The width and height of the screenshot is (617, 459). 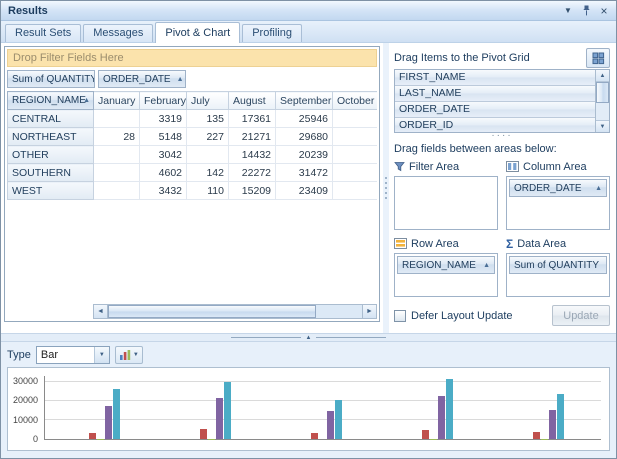 What do you see at coordinates (495, 125) in the screenshot?
I see `field-list-item-order-id: ORDER_ID` at bounding box center [495, 125].